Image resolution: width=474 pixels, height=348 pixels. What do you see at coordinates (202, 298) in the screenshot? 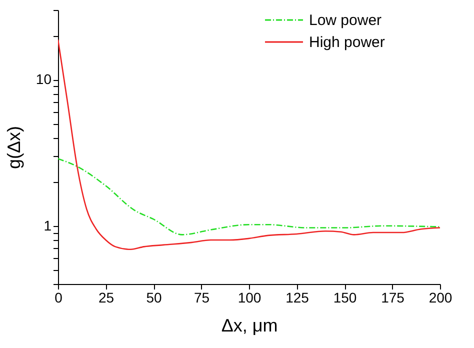
I see `x-tick-label: 75` at bounding box center [202, 298].